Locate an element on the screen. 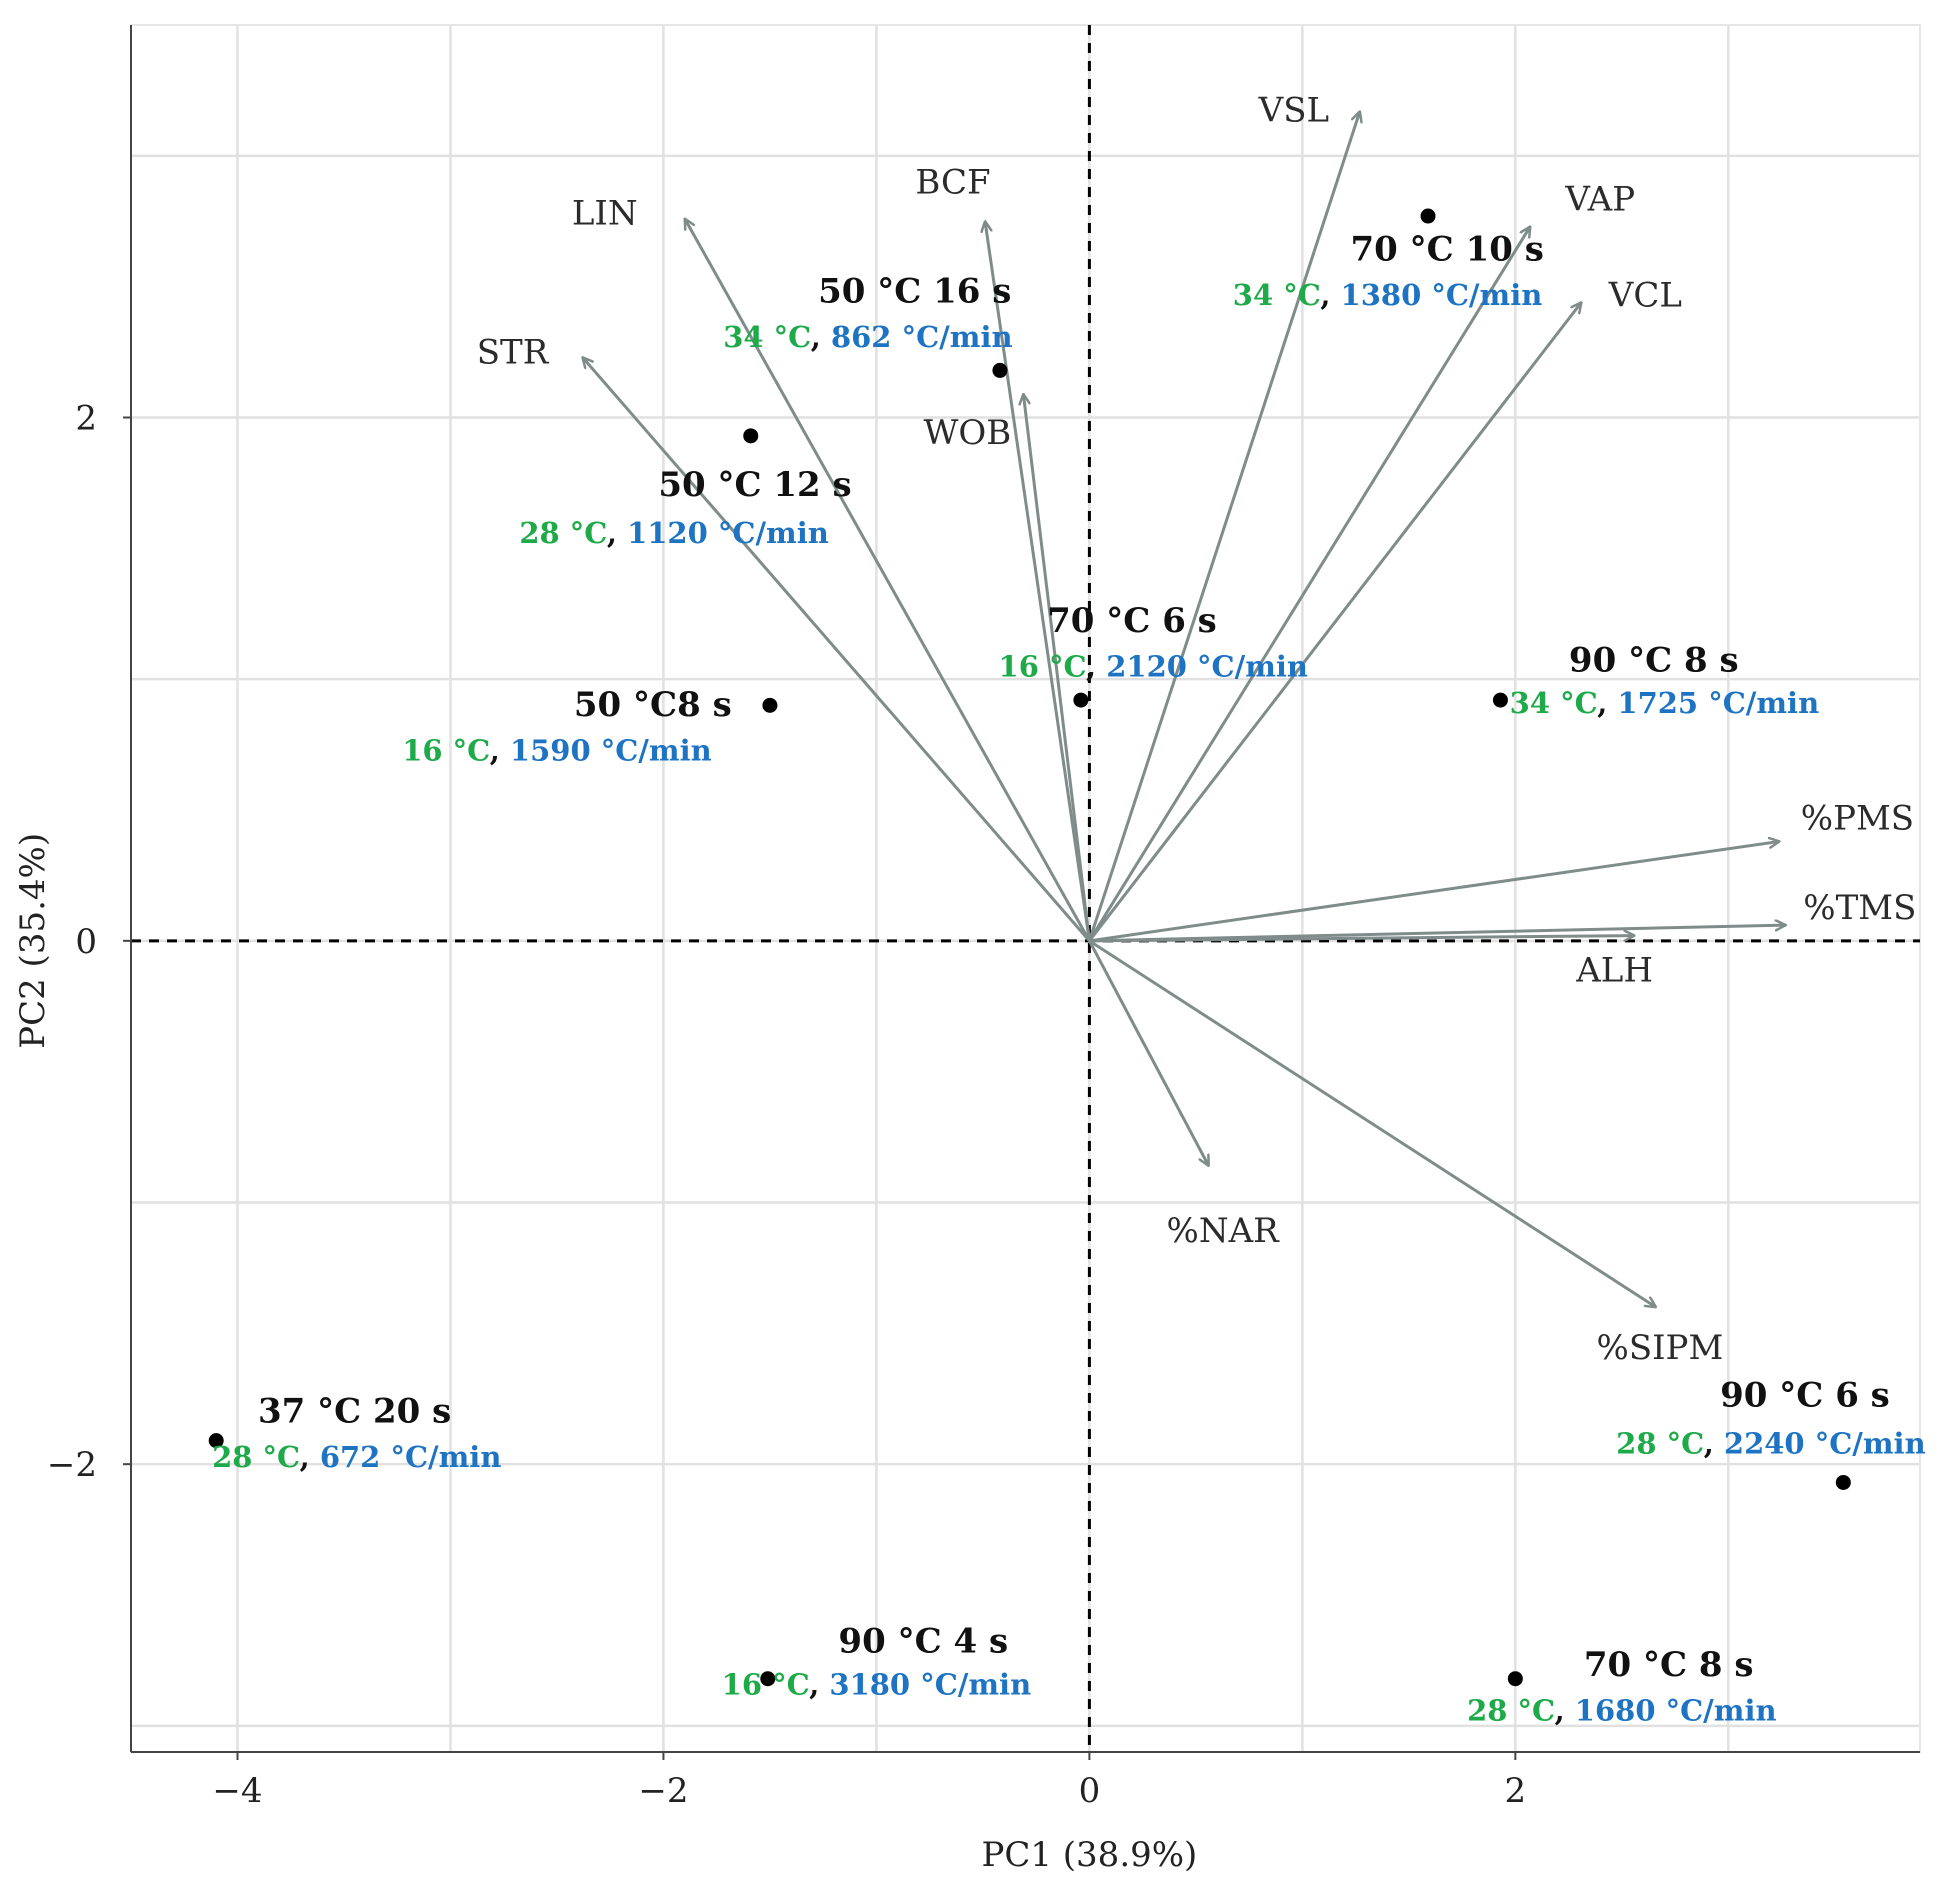 This screenshot has width=1951, height=1892. point-label: 70 °C 10 s is located at coordinates (1447, 250).